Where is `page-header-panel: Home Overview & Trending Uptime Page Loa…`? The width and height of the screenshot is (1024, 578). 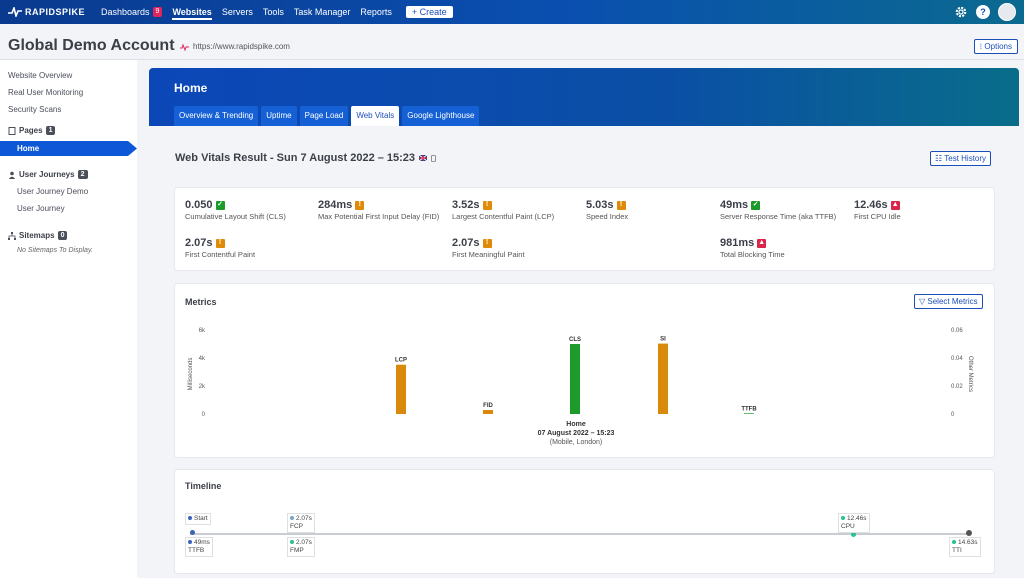
page-header-panel: Home Overview & Trending Uptime Page Loa… is located at coordinates (584, 97).